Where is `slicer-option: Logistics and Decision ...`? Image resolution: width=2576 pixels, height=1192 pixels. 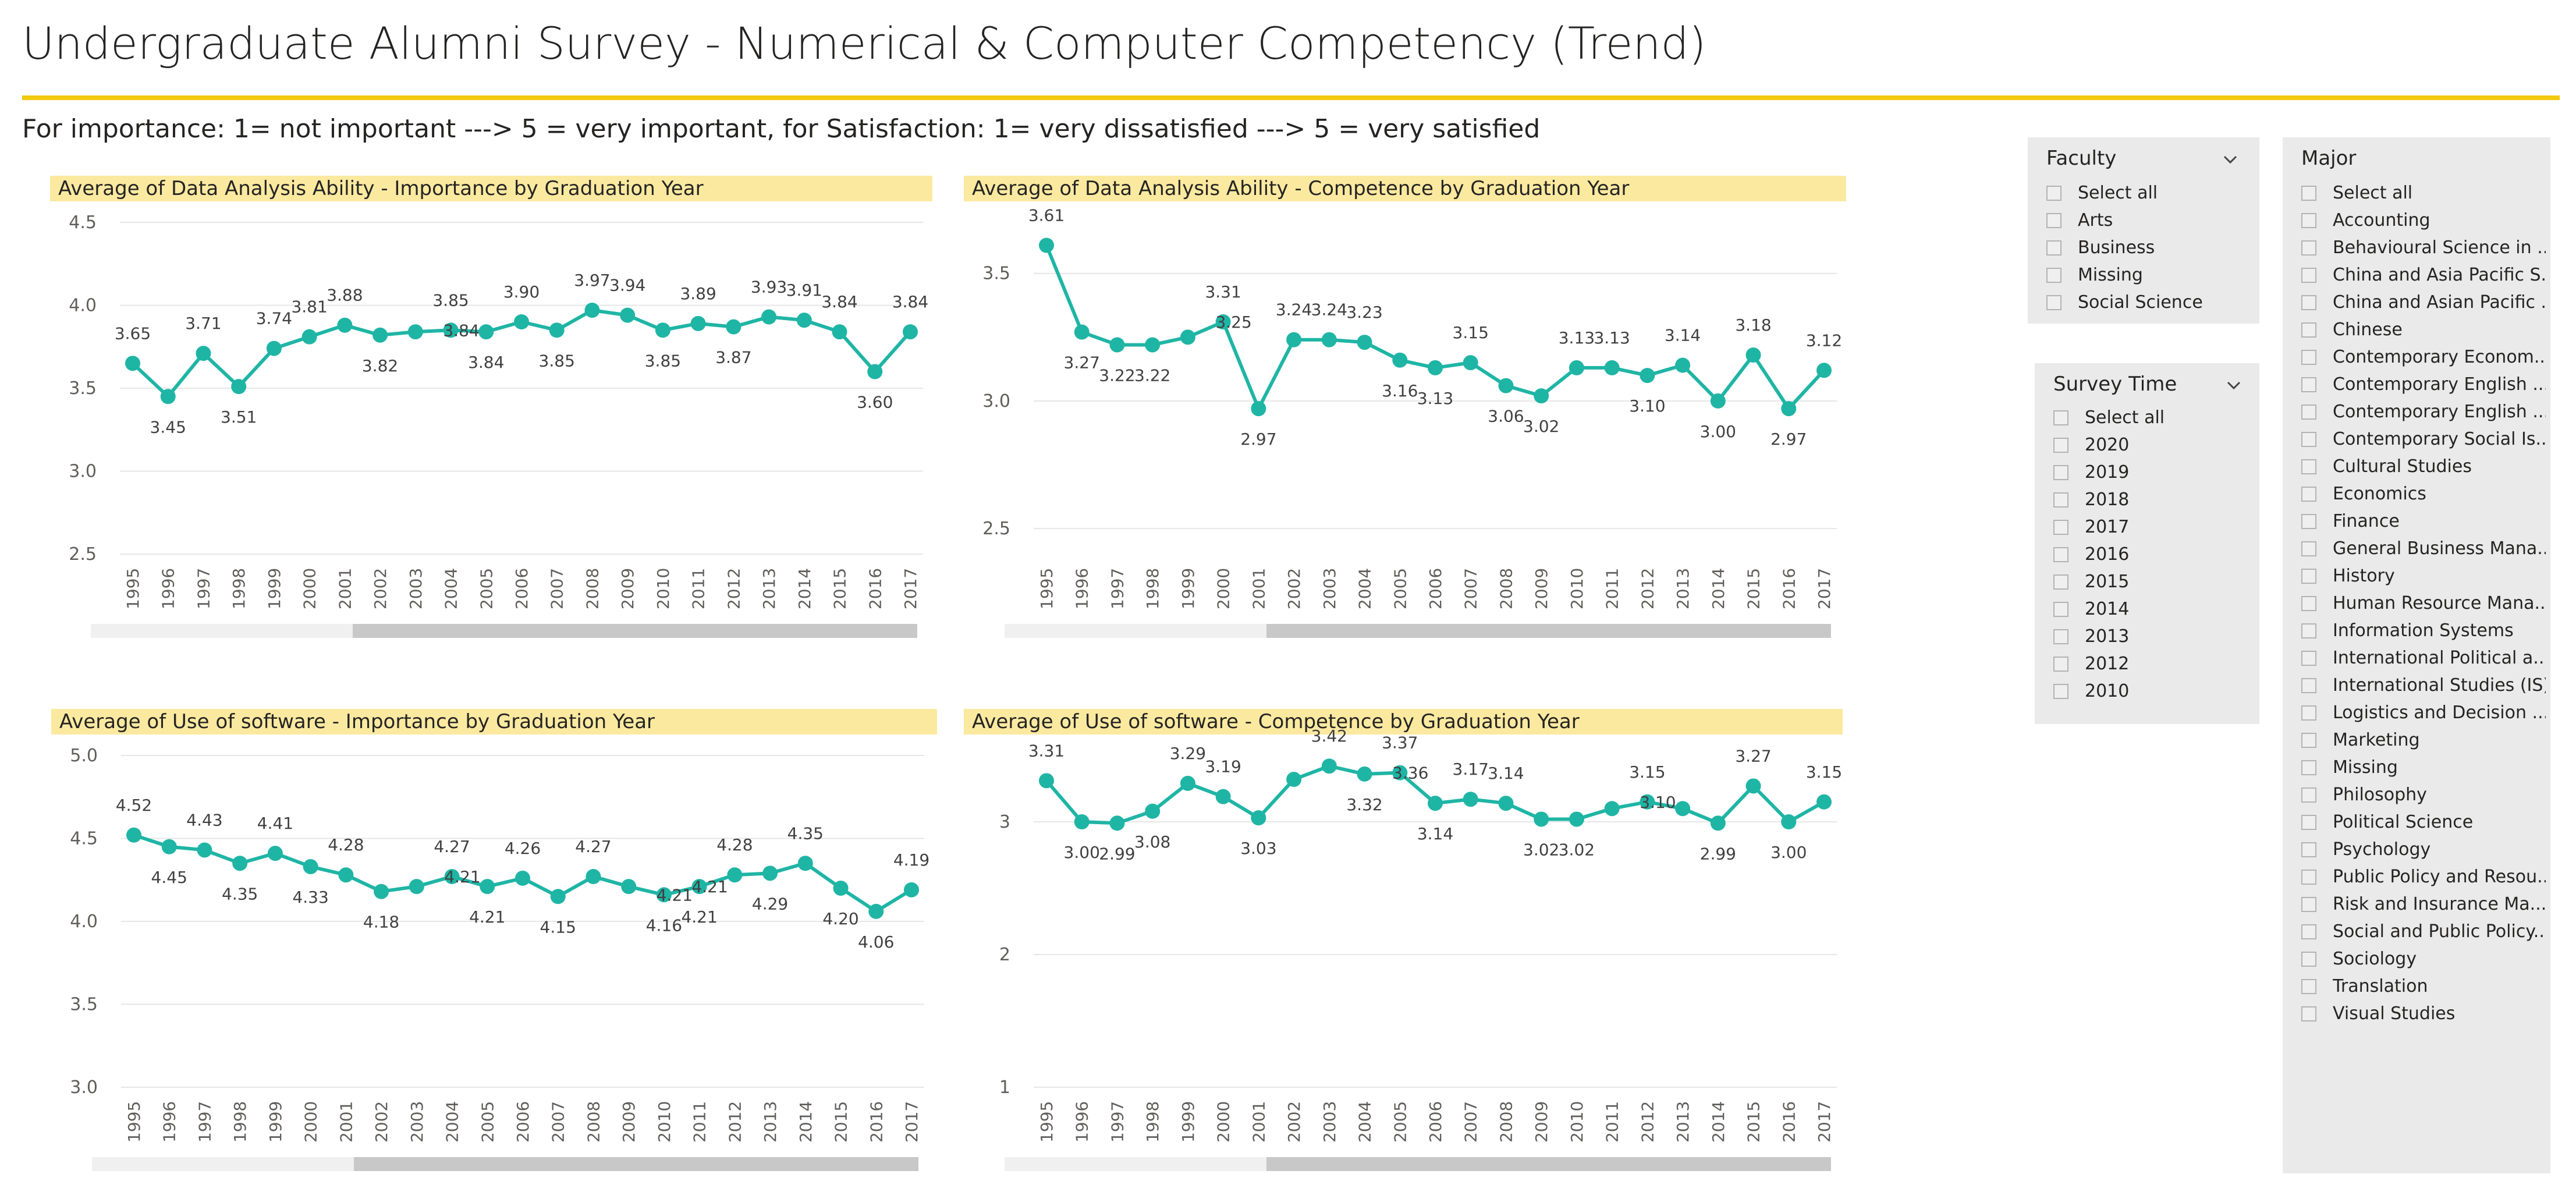
slicer-option: Logistics and Decision ... is located at coordinates (2424, 712).